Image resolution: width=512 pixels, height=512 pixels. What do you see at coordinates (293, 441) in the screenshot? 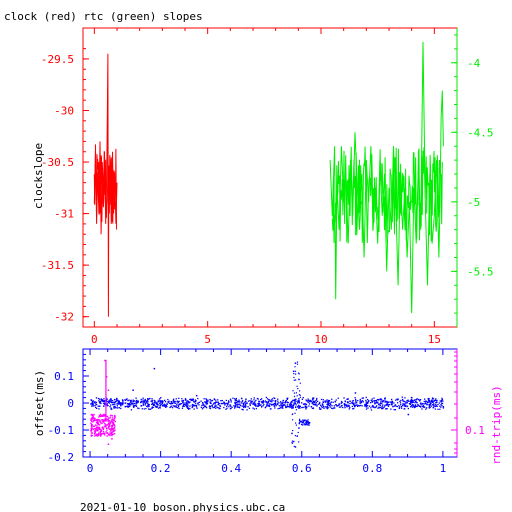
I see `offset-outlier-point` at bounding box center [293, 441].